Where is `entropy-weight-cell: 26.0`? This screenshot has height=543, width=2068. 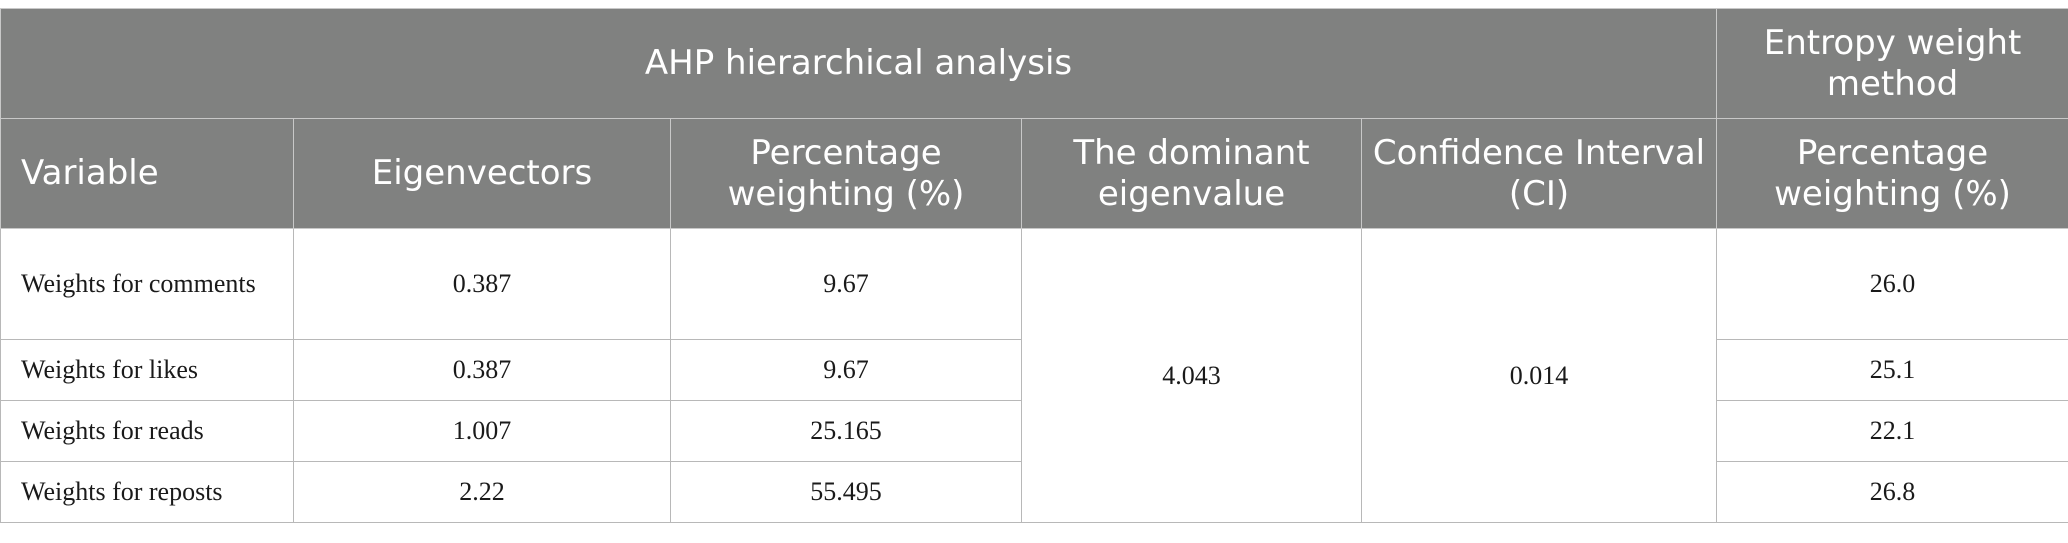
entropy-weight-cell: 26.0 is located at coordinates (1892, 284).